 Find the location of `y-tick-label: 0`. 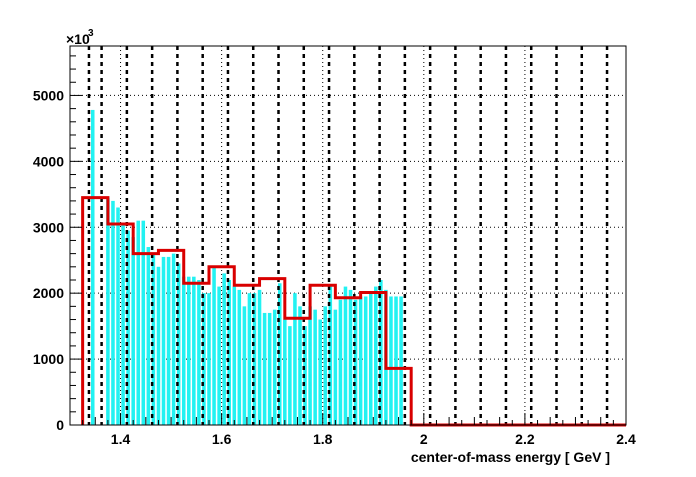

y-tick-label: 0 is located at coordinates (60, 425).